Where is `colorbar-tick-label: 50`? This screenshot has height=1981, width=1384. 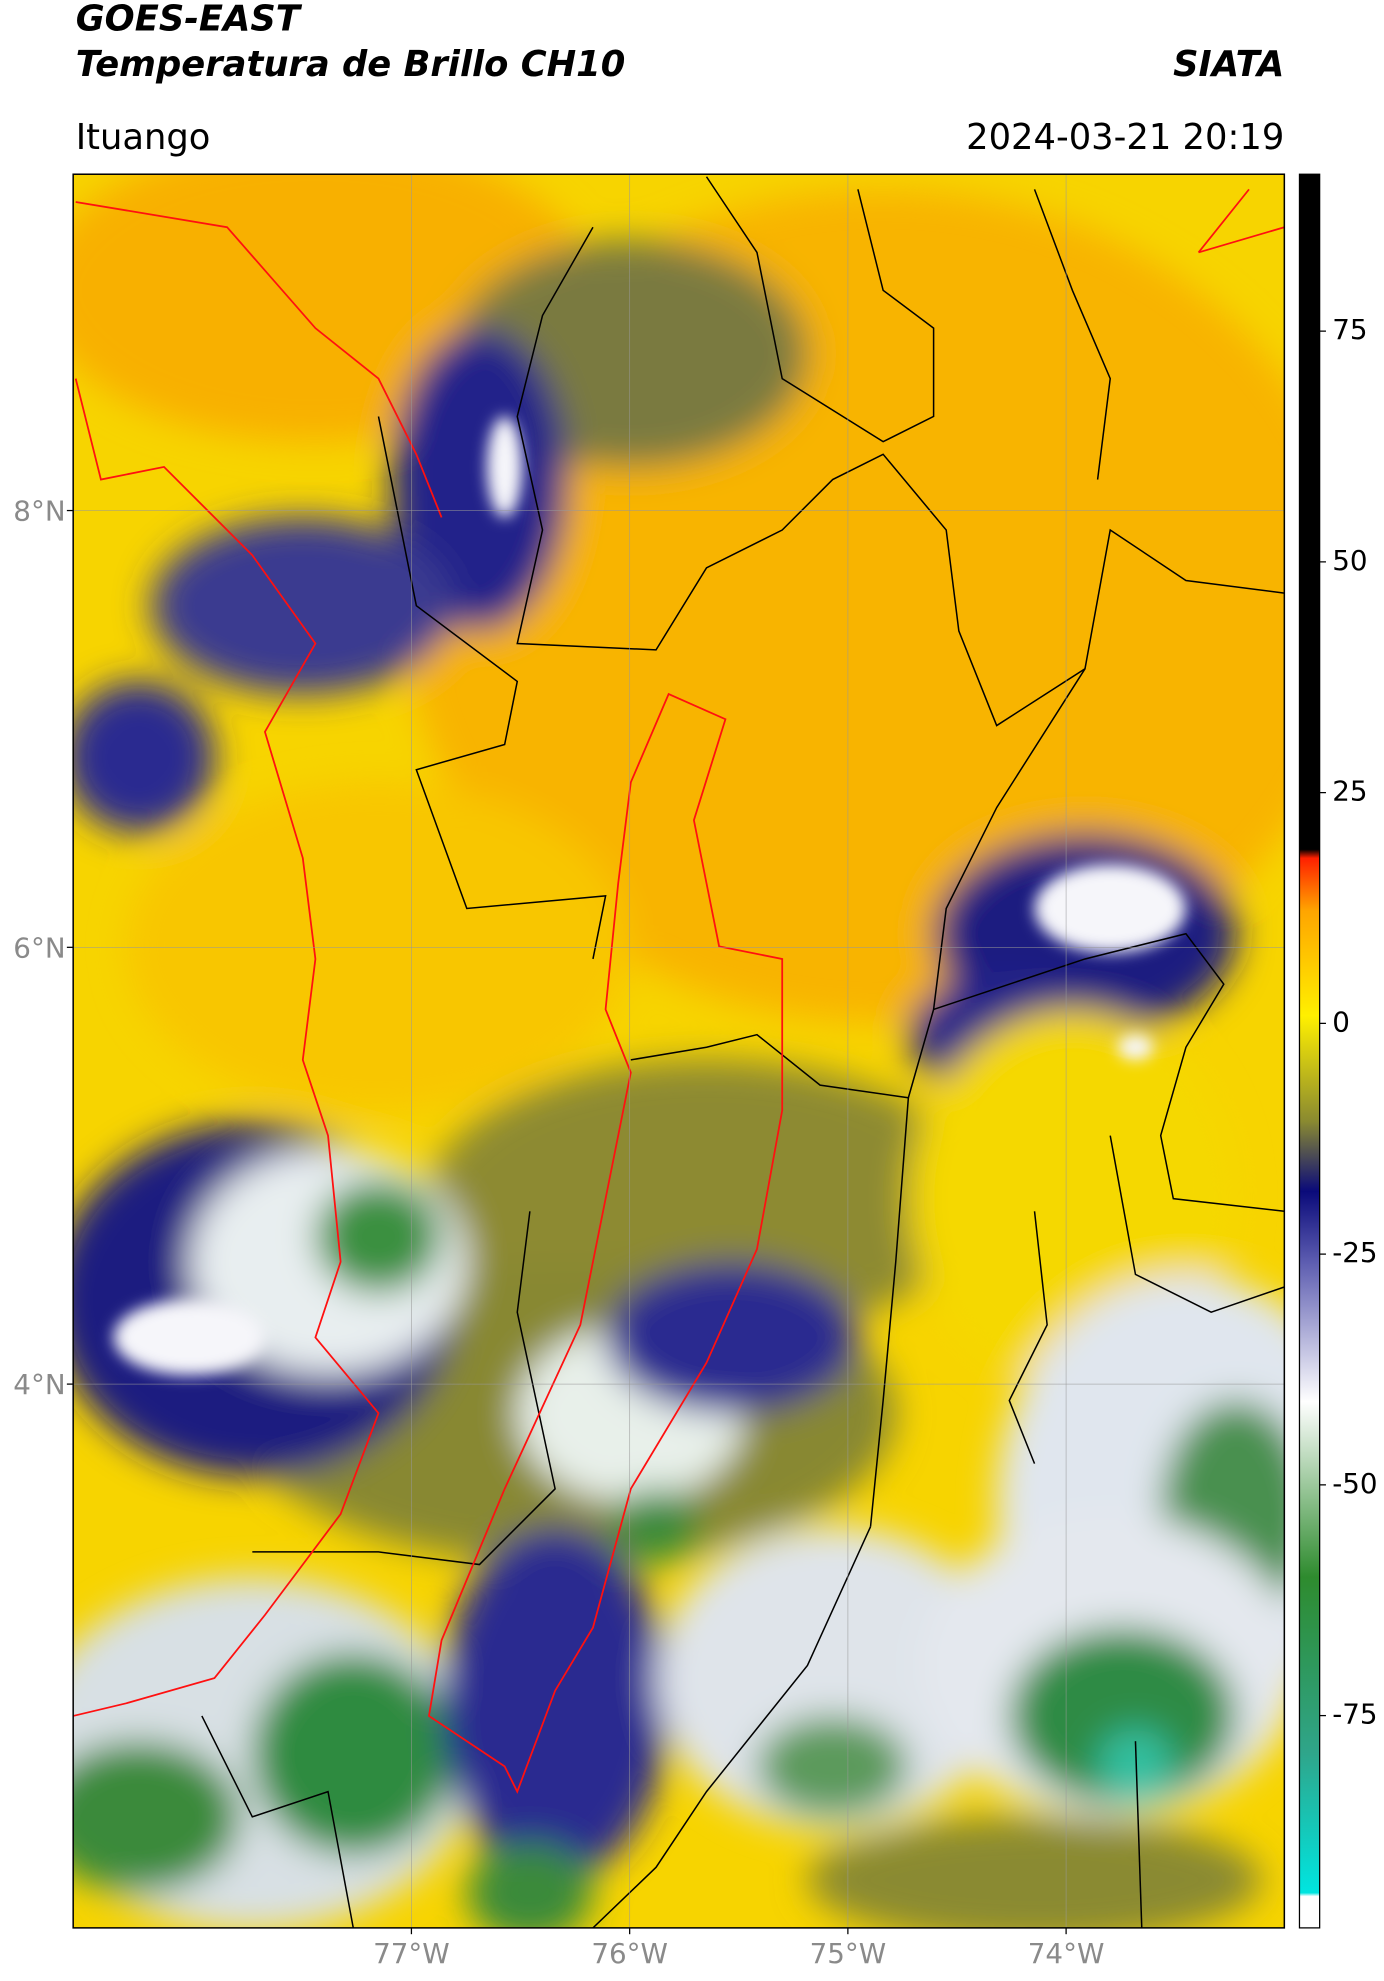
colorbar-tick-label: 50 is located at coordinates (1349, 560).